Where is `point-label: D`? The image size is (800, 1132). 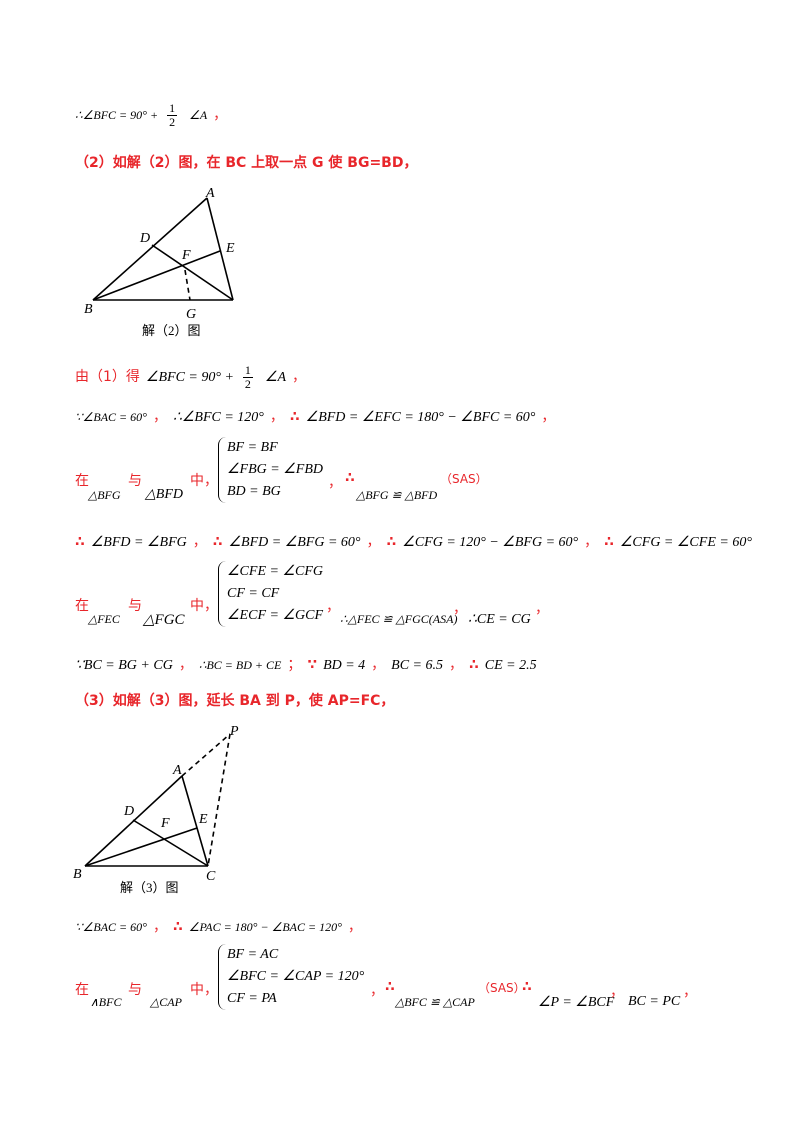 point-label: D is located at coordinates (128, 811).